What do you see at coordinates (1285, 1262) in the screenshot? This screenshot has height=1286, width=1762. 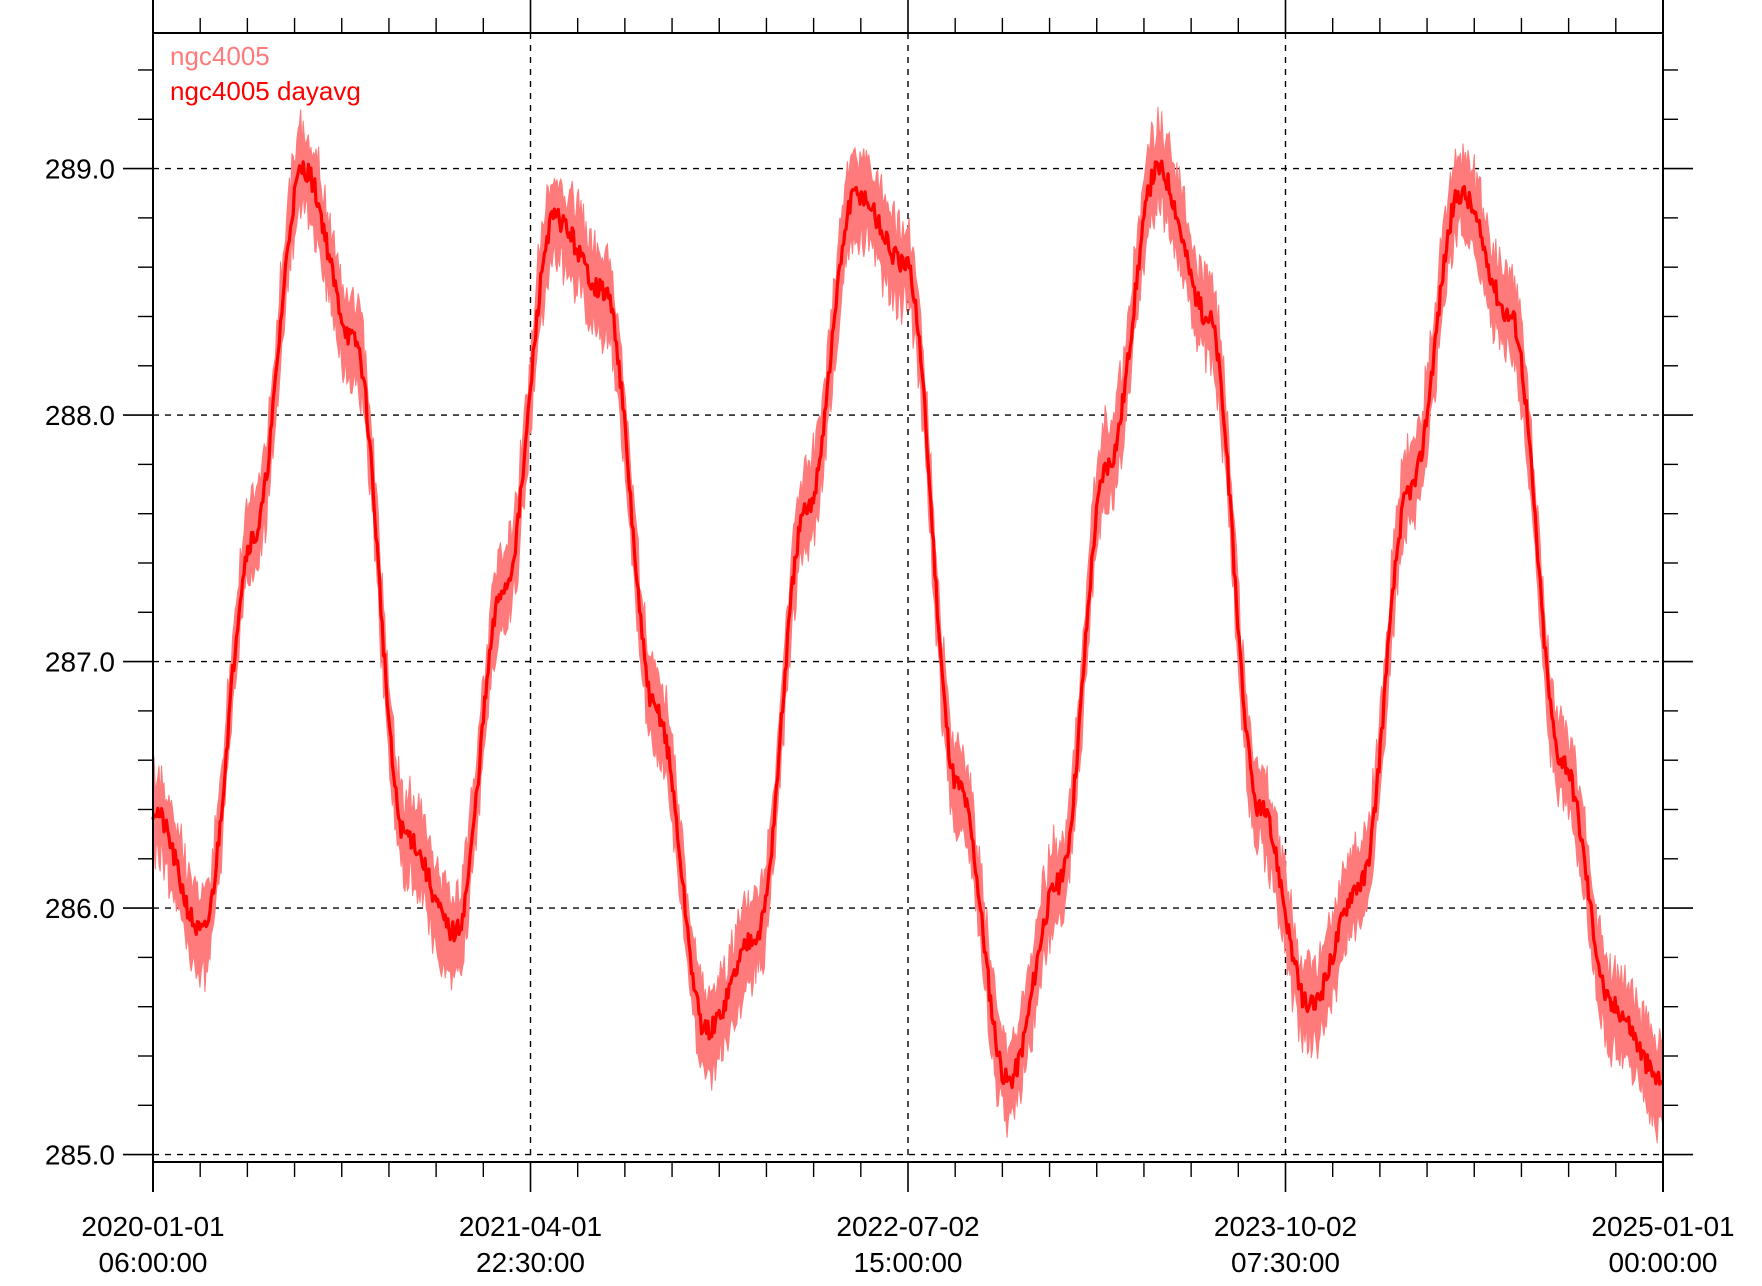 I see `x-tick-label-time: 07:30:00` at bounding box center [1285, 1262].